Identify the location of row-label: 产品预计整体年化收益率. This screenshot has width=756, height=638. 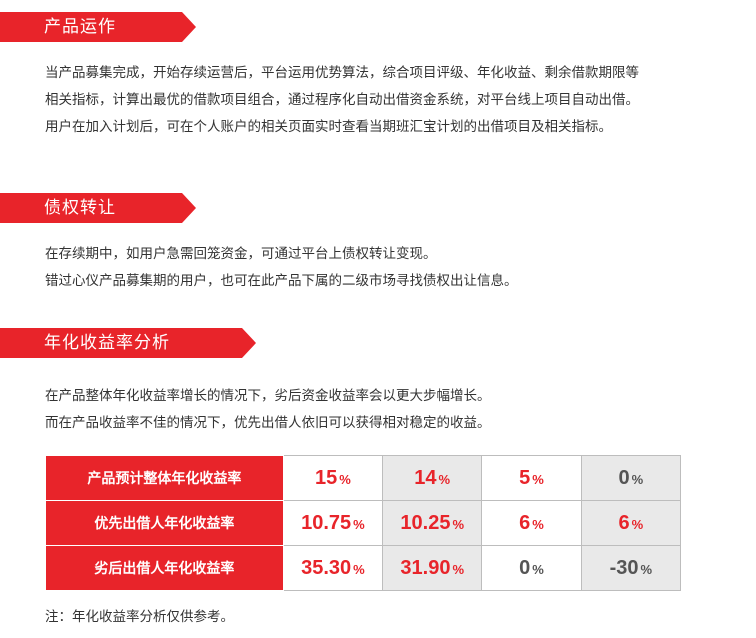
(164, 478).